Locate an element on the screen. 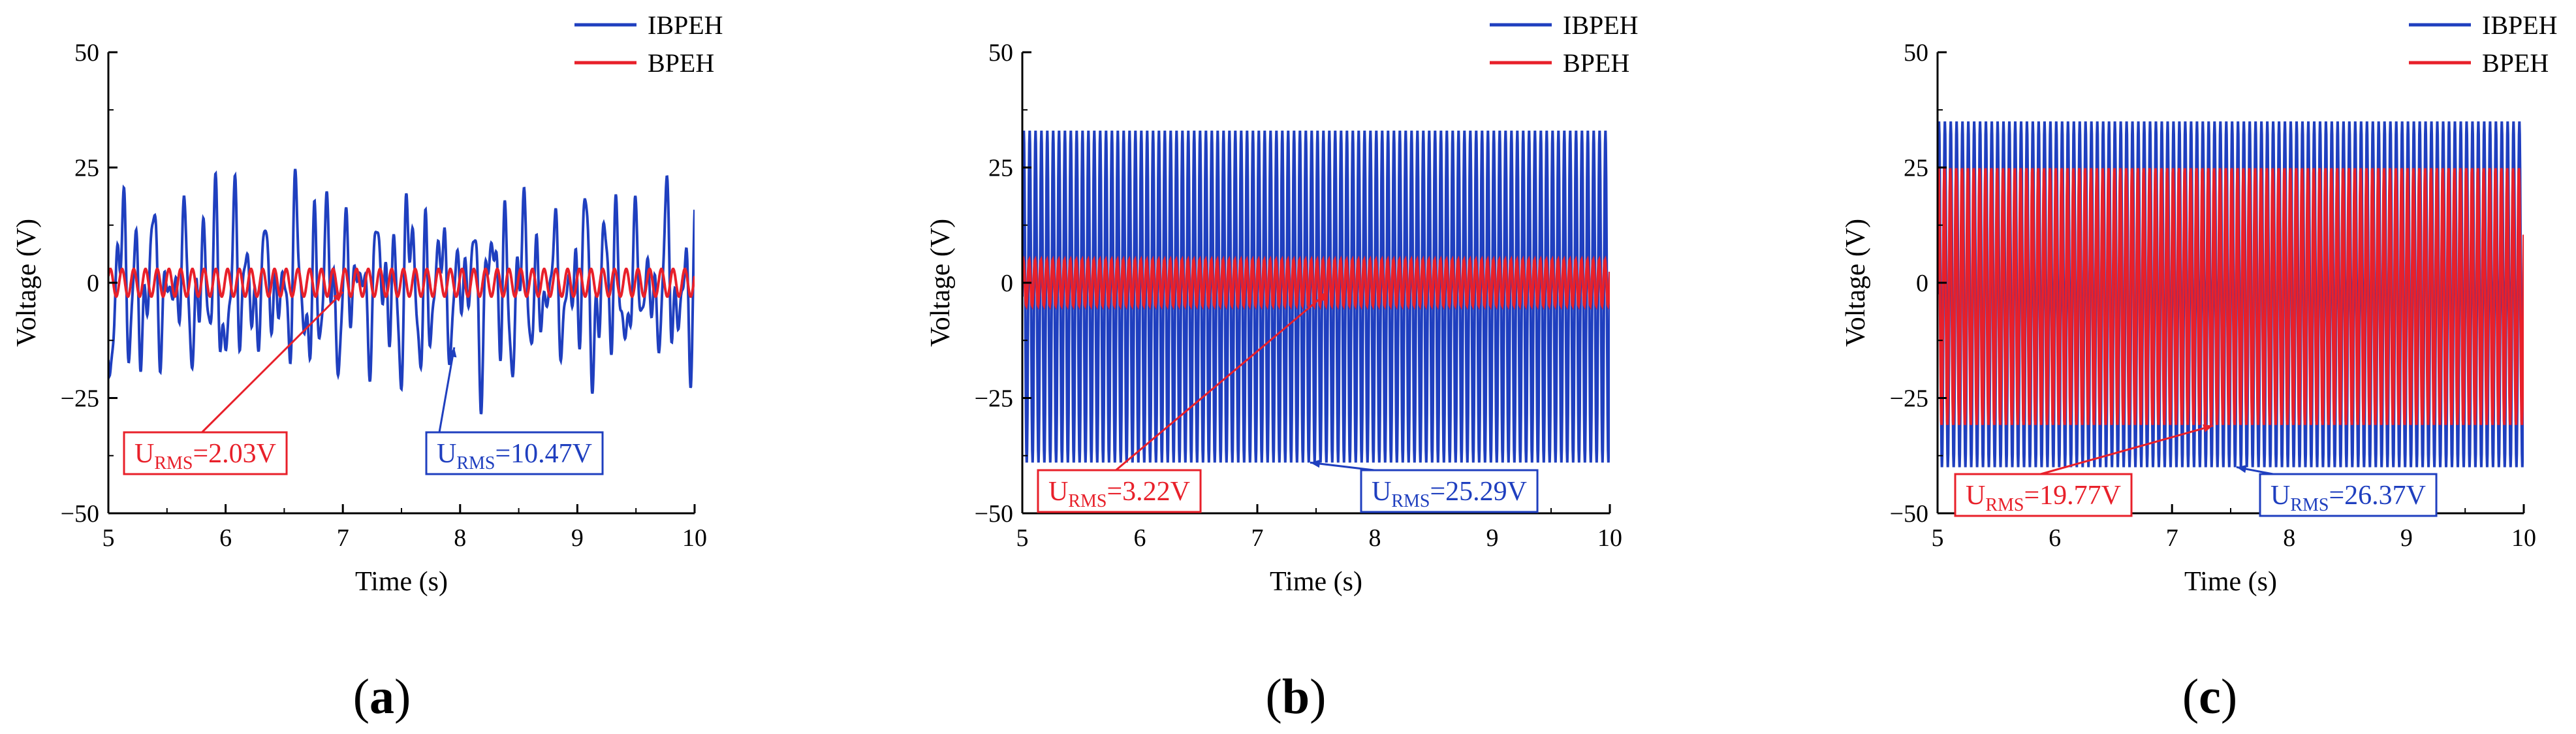  rms-annotation-bpeh: URMS=3.22V is located at coordinates (1182, 402).